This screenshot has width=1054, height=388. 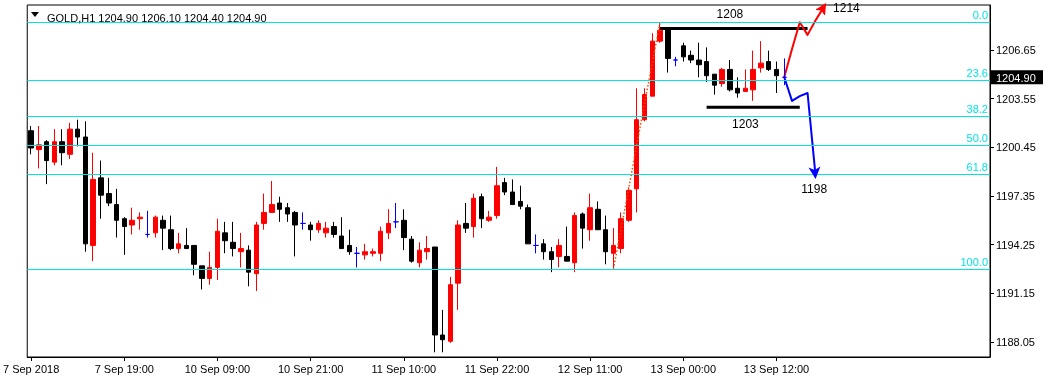 What do you see at coordinates (497, 368) in the screenshot?
I see `x-tick-label: 11 Sep 22:00` at bounding box center [497, 368].